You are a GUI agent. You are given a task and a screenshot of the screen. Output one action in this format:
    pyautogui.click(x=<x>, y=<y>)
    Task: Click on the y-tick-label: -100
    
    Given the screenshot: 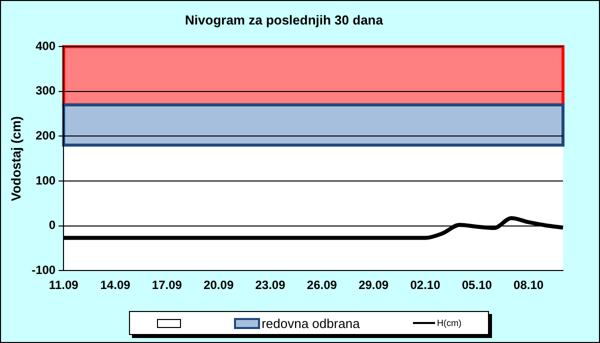 What is the action you would take?
    pyautogui.click(x=44, y=269)
    